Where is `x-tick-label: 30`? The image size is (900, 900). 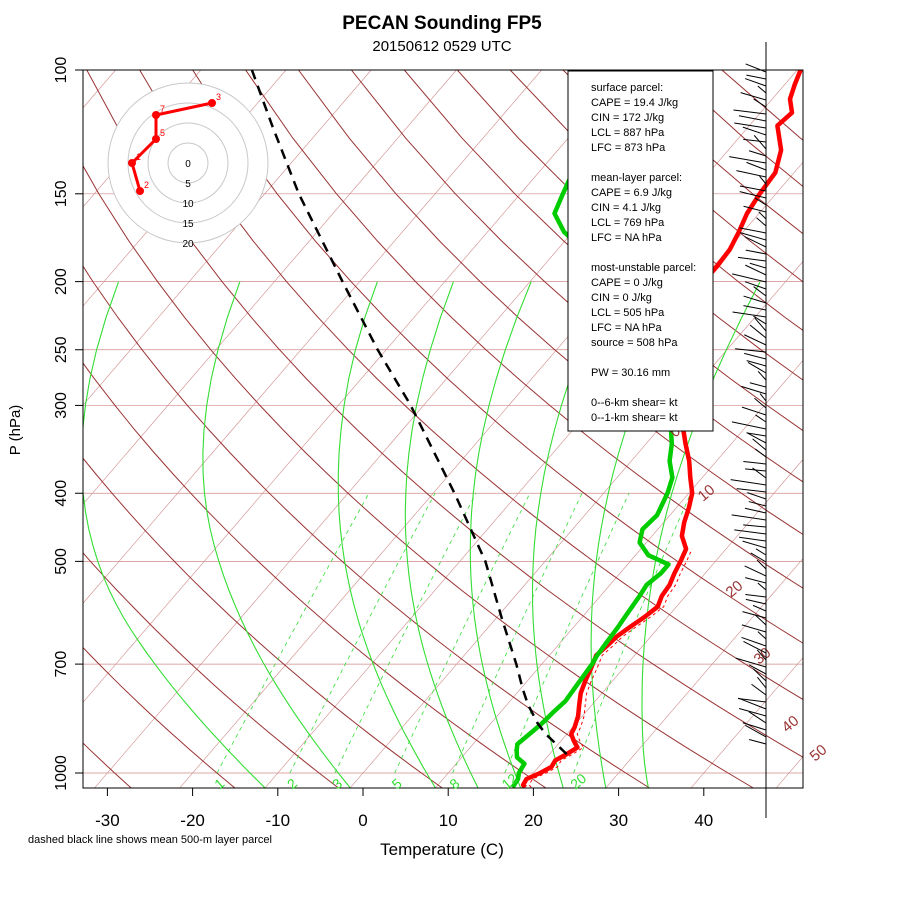 x-tick-label: 30 is located at coordinates (618, 820).